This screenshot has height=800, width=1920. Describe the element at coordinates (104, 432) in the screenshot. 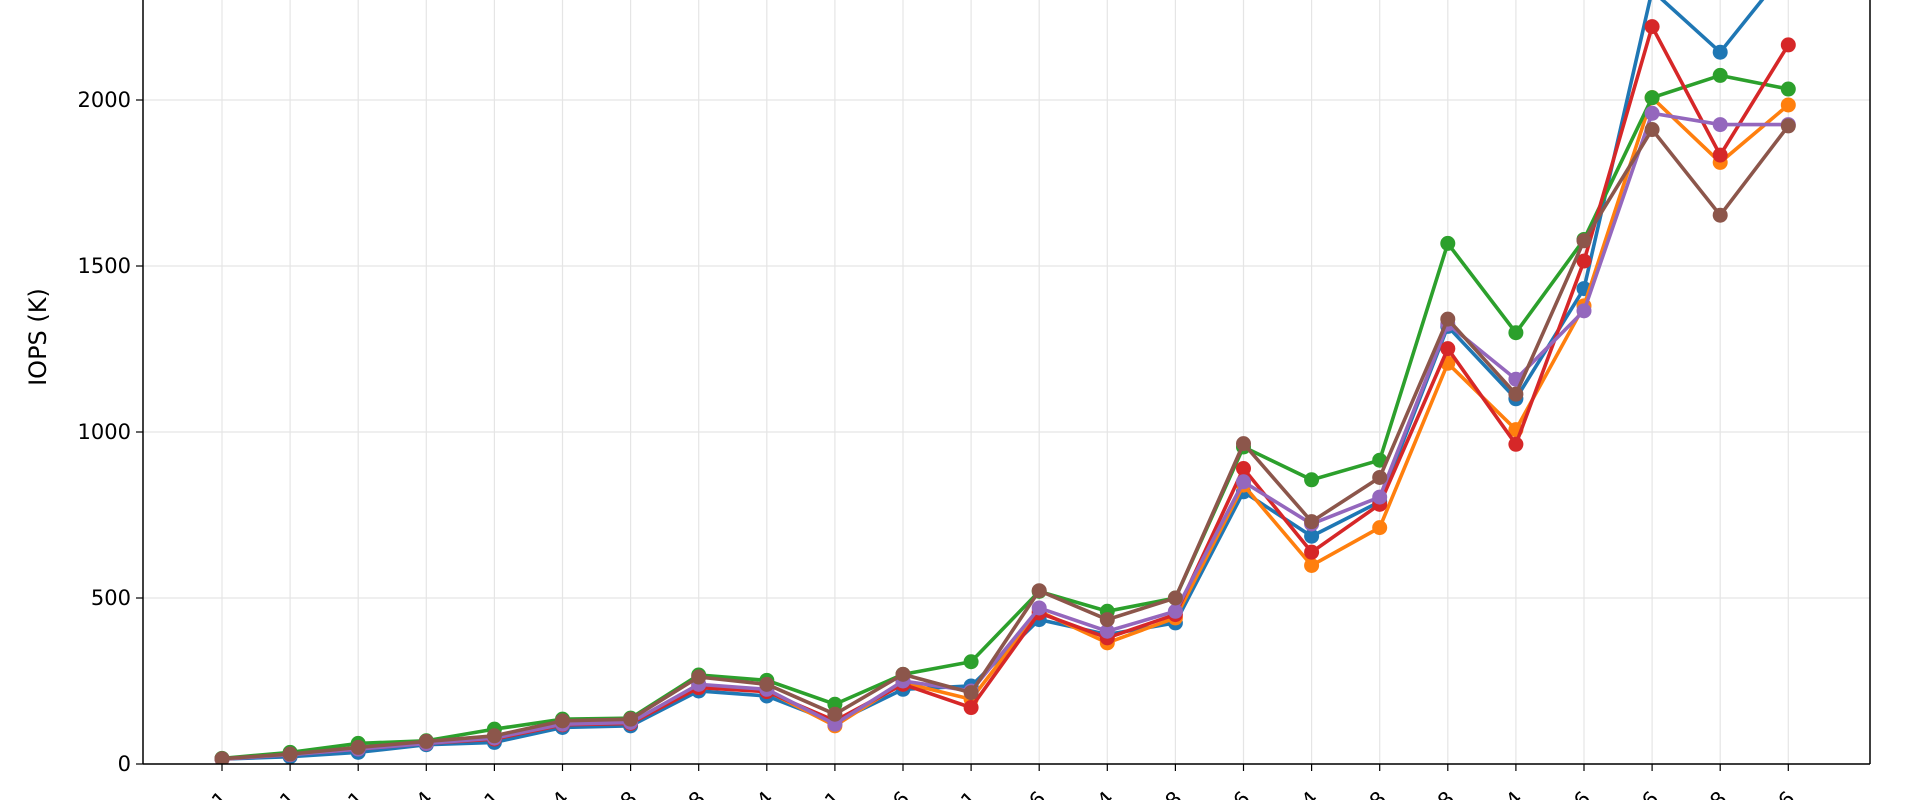

I see `y-tick-label: 1000` at that location.